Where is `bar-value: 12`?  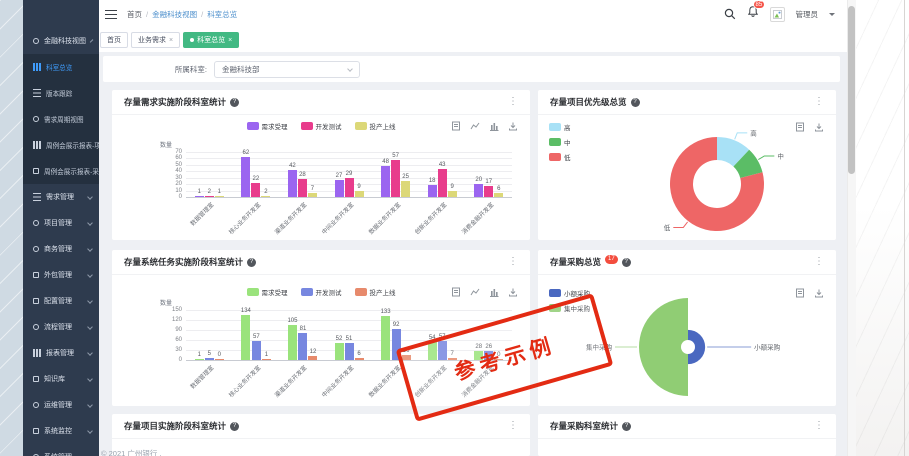
bar-value: 12 is located at coordinates (313, 352).